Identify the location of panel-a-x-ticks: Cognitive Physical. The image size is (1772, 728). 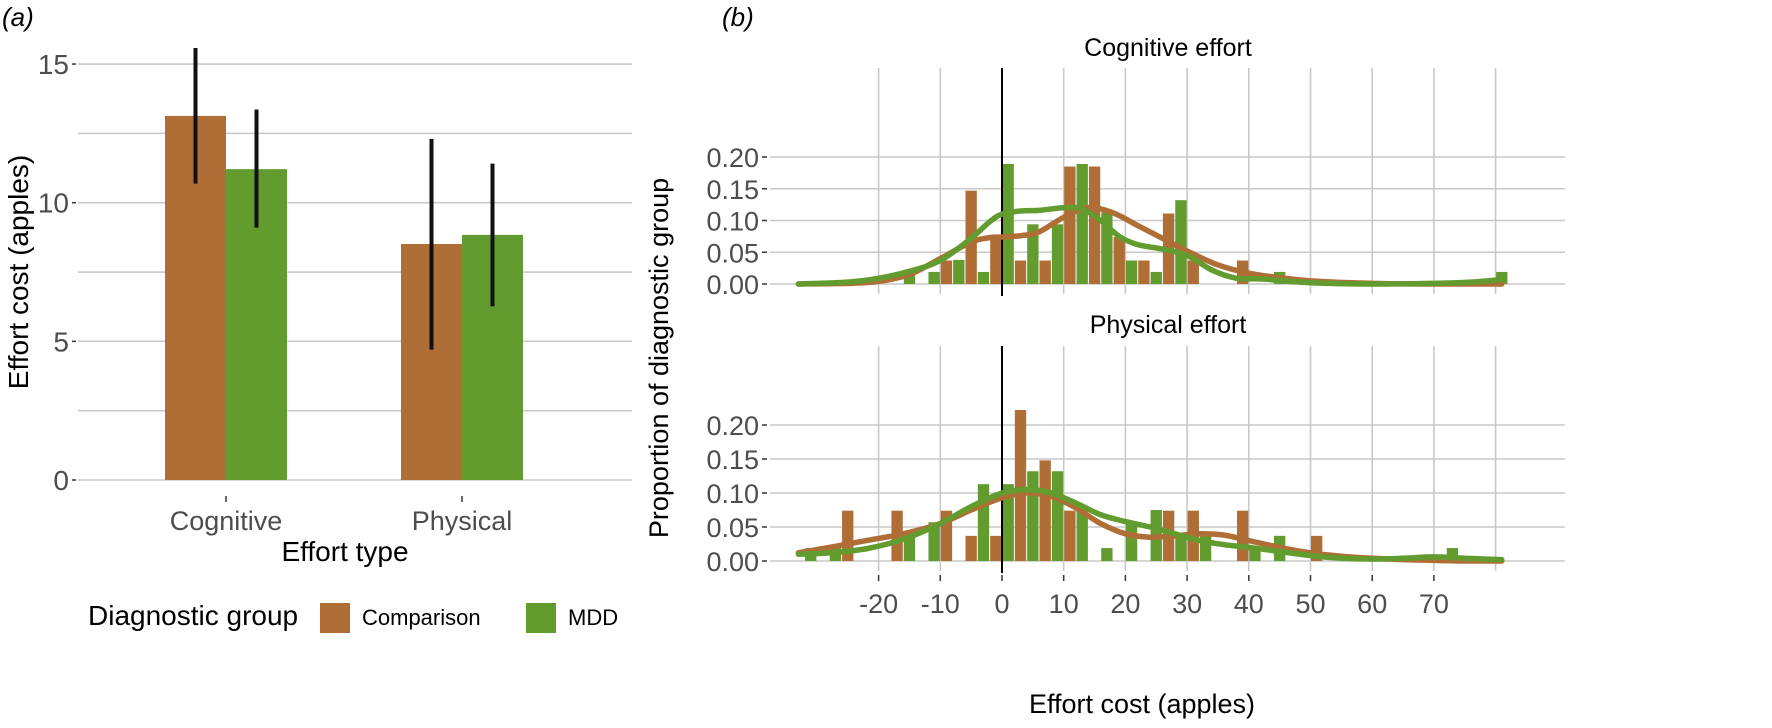
(341, 516).